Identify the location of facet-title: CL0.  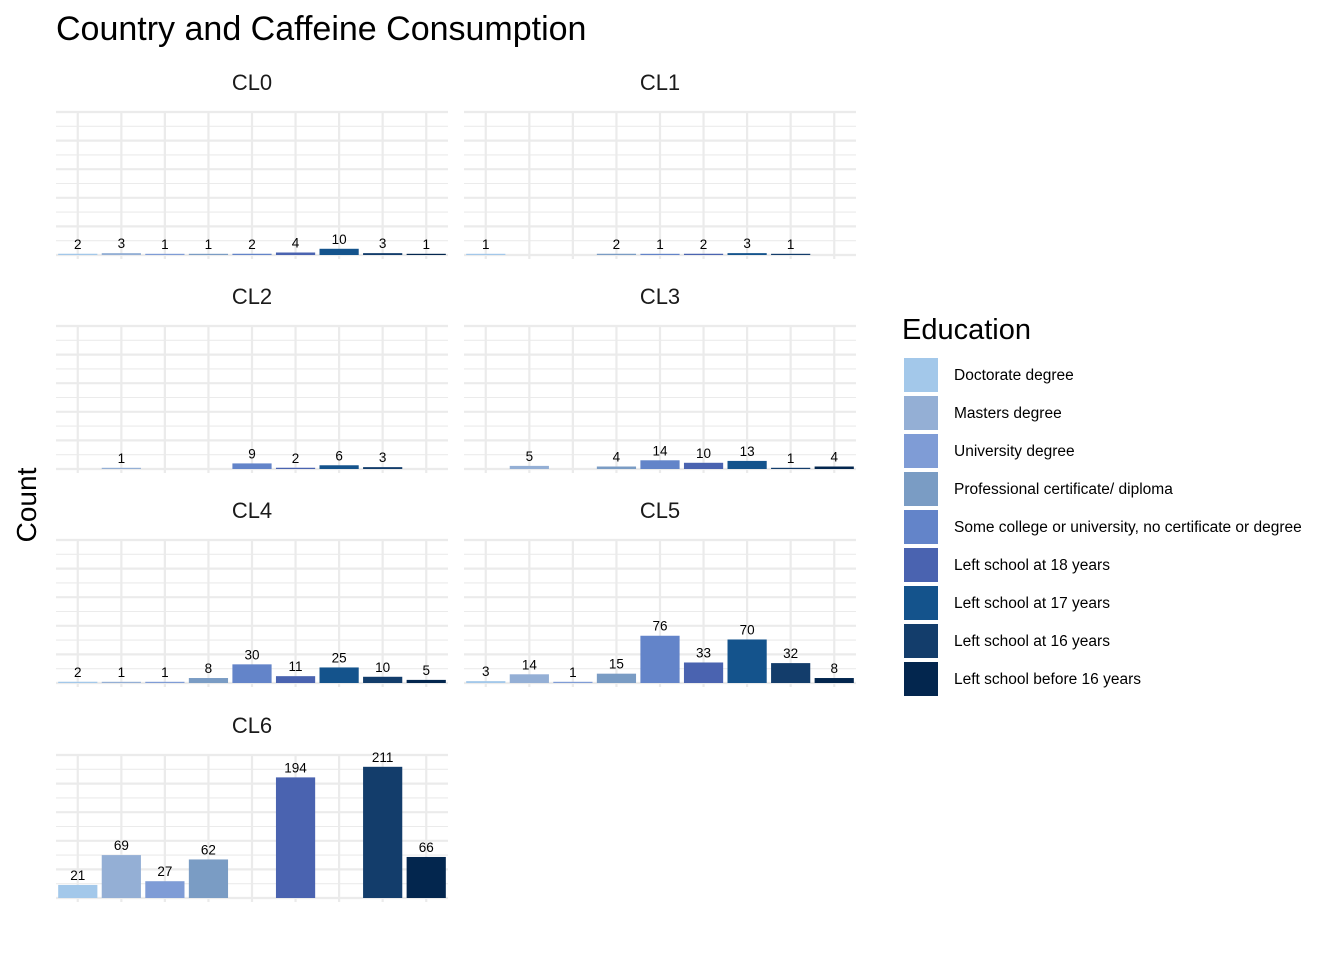
(252, 82).